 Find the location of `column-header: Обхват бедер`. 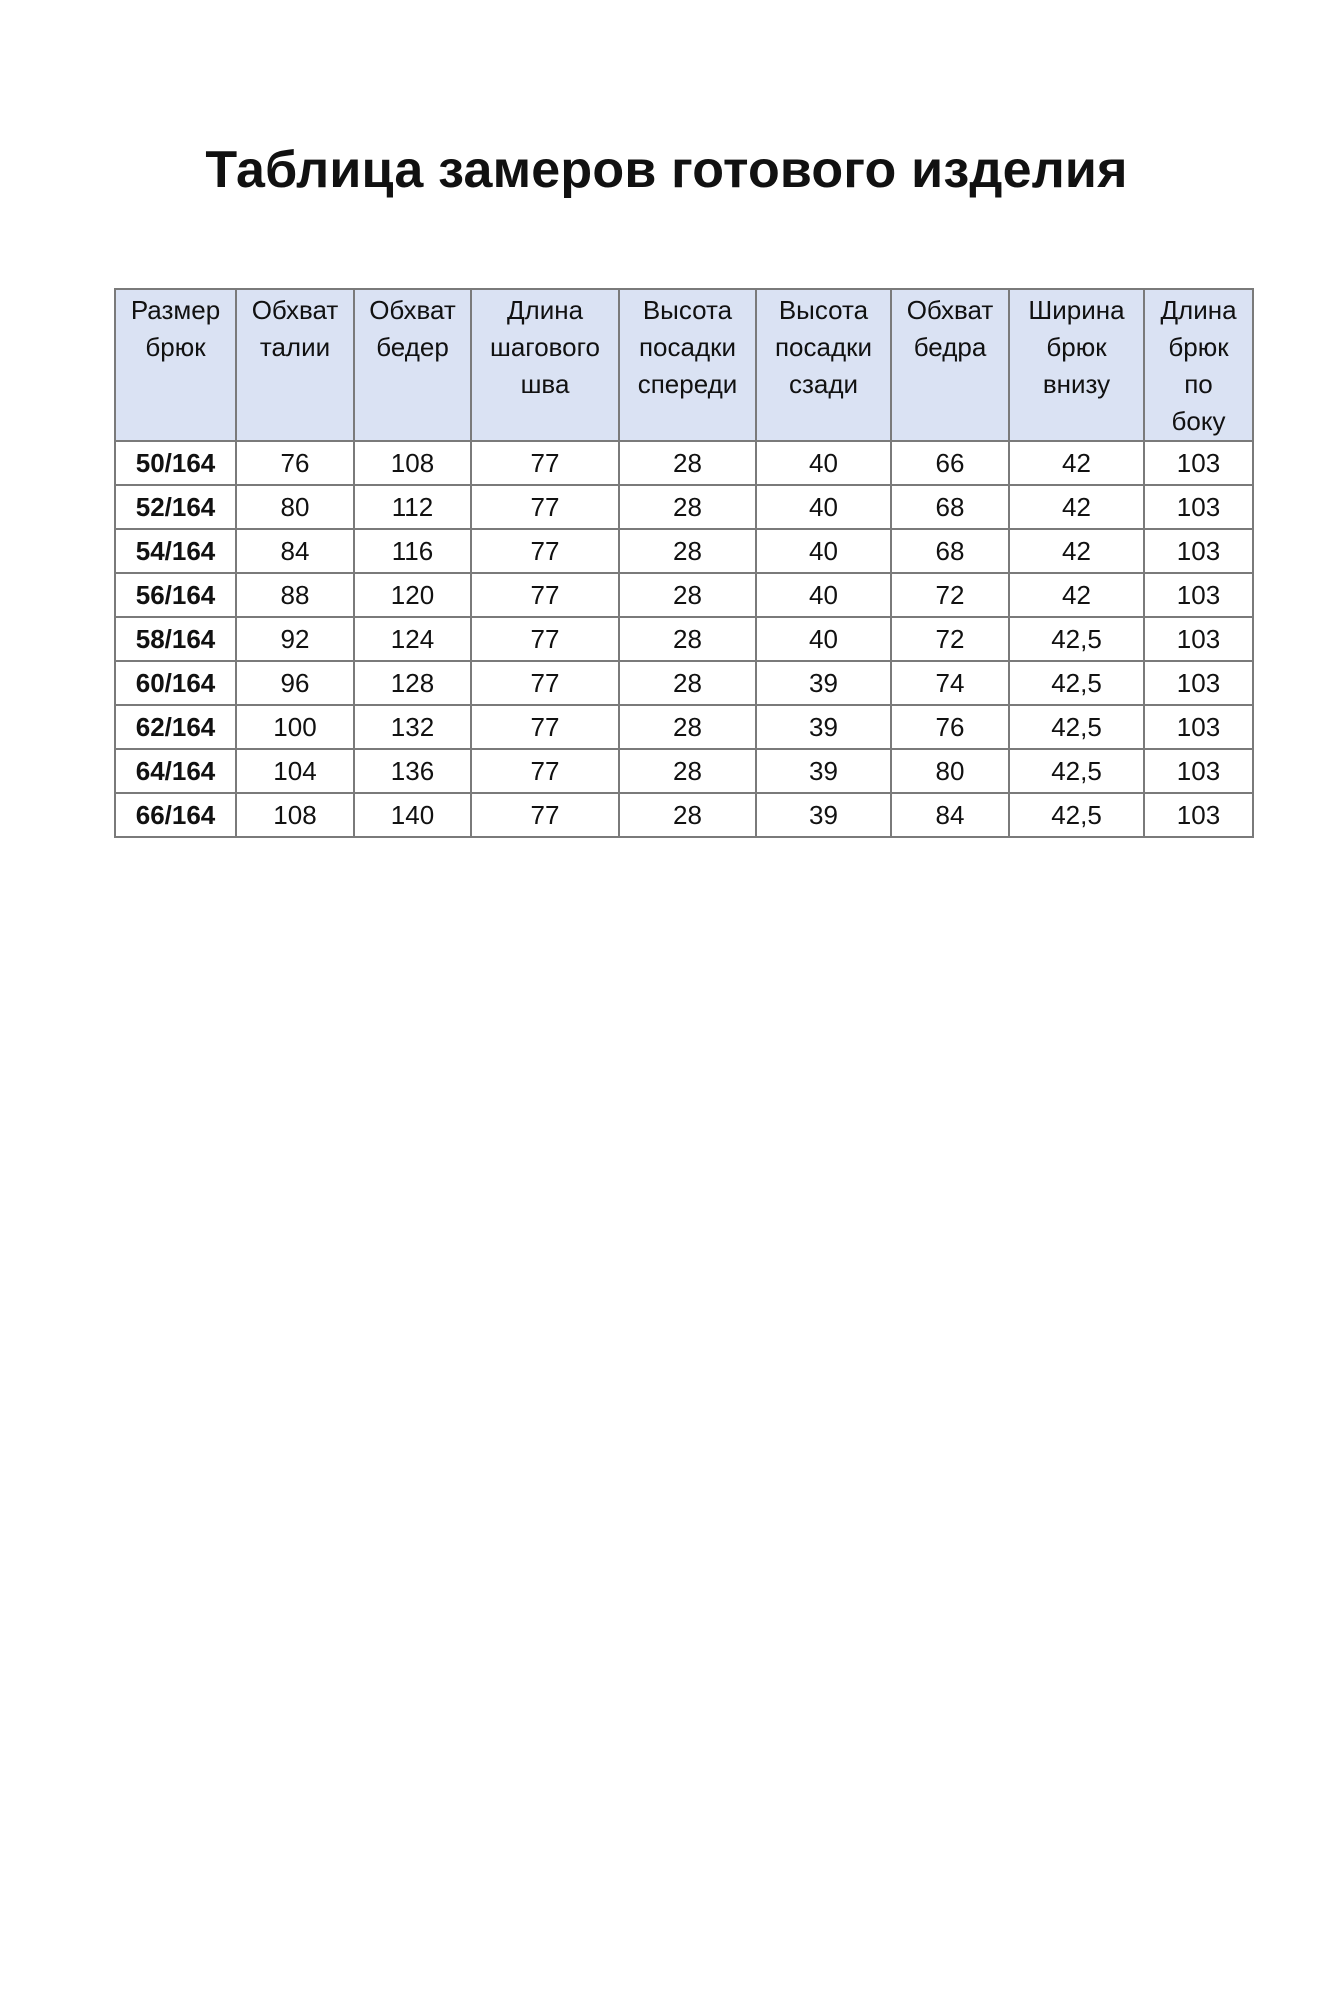

column-header: Обхват бедер is located at coordinates (412, 365).